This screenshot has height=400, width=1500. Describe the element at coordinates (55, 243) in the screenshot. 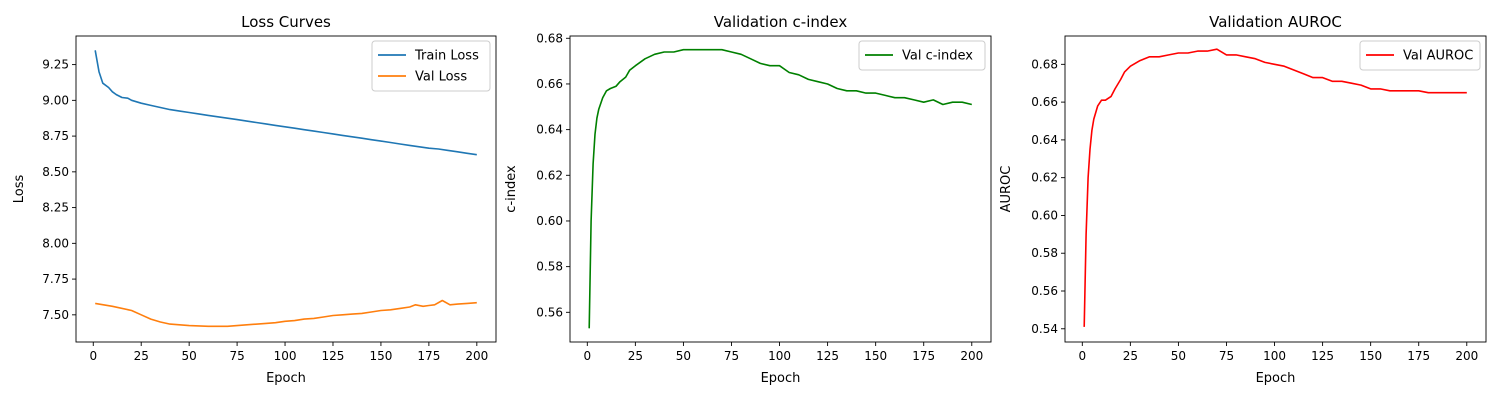

I see `y-tick-label: 8.00` at that location.